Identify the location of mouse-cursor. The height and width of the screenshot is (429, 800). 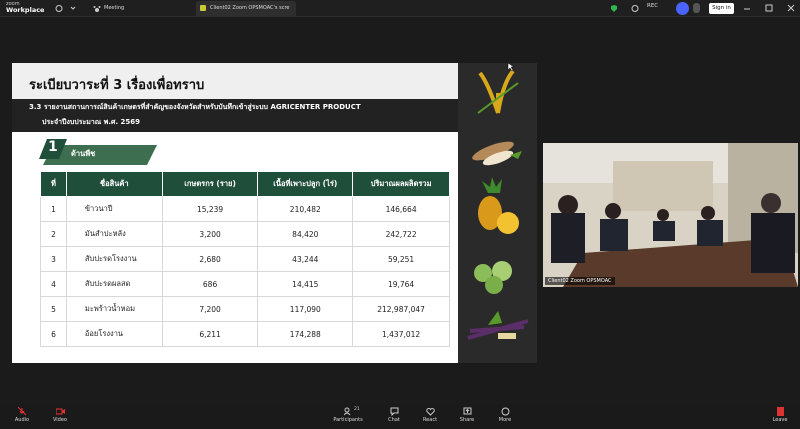
(511, 66).